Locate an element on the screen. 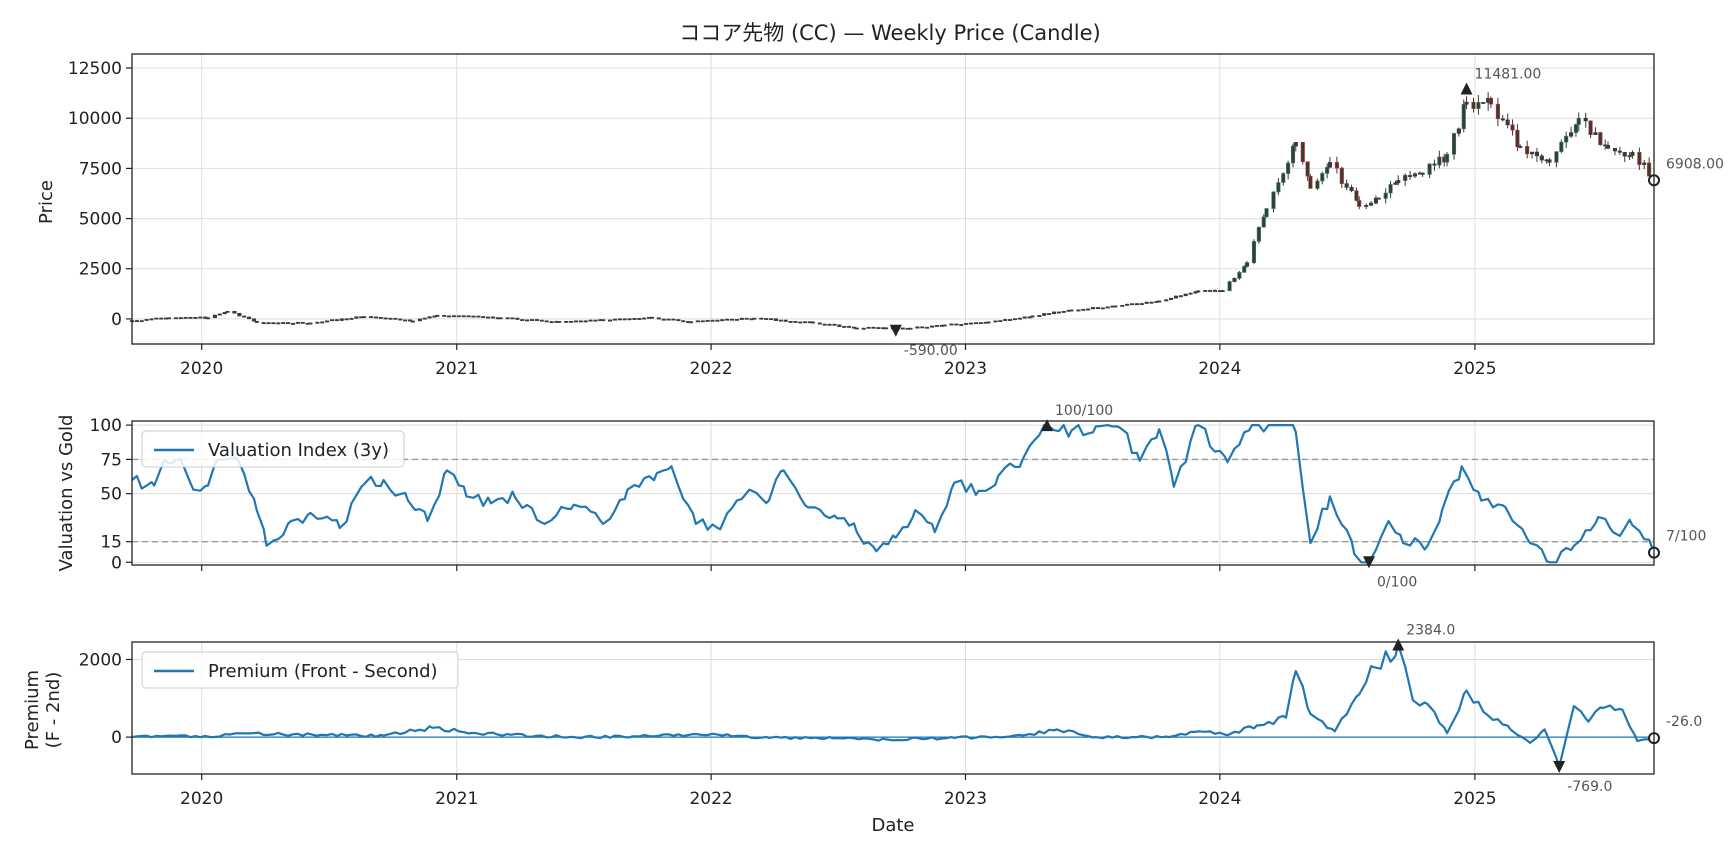 This screenshot has height=849, width=1728. max-annotation-label: 2384.0 is located at coordinates (1430, 631).